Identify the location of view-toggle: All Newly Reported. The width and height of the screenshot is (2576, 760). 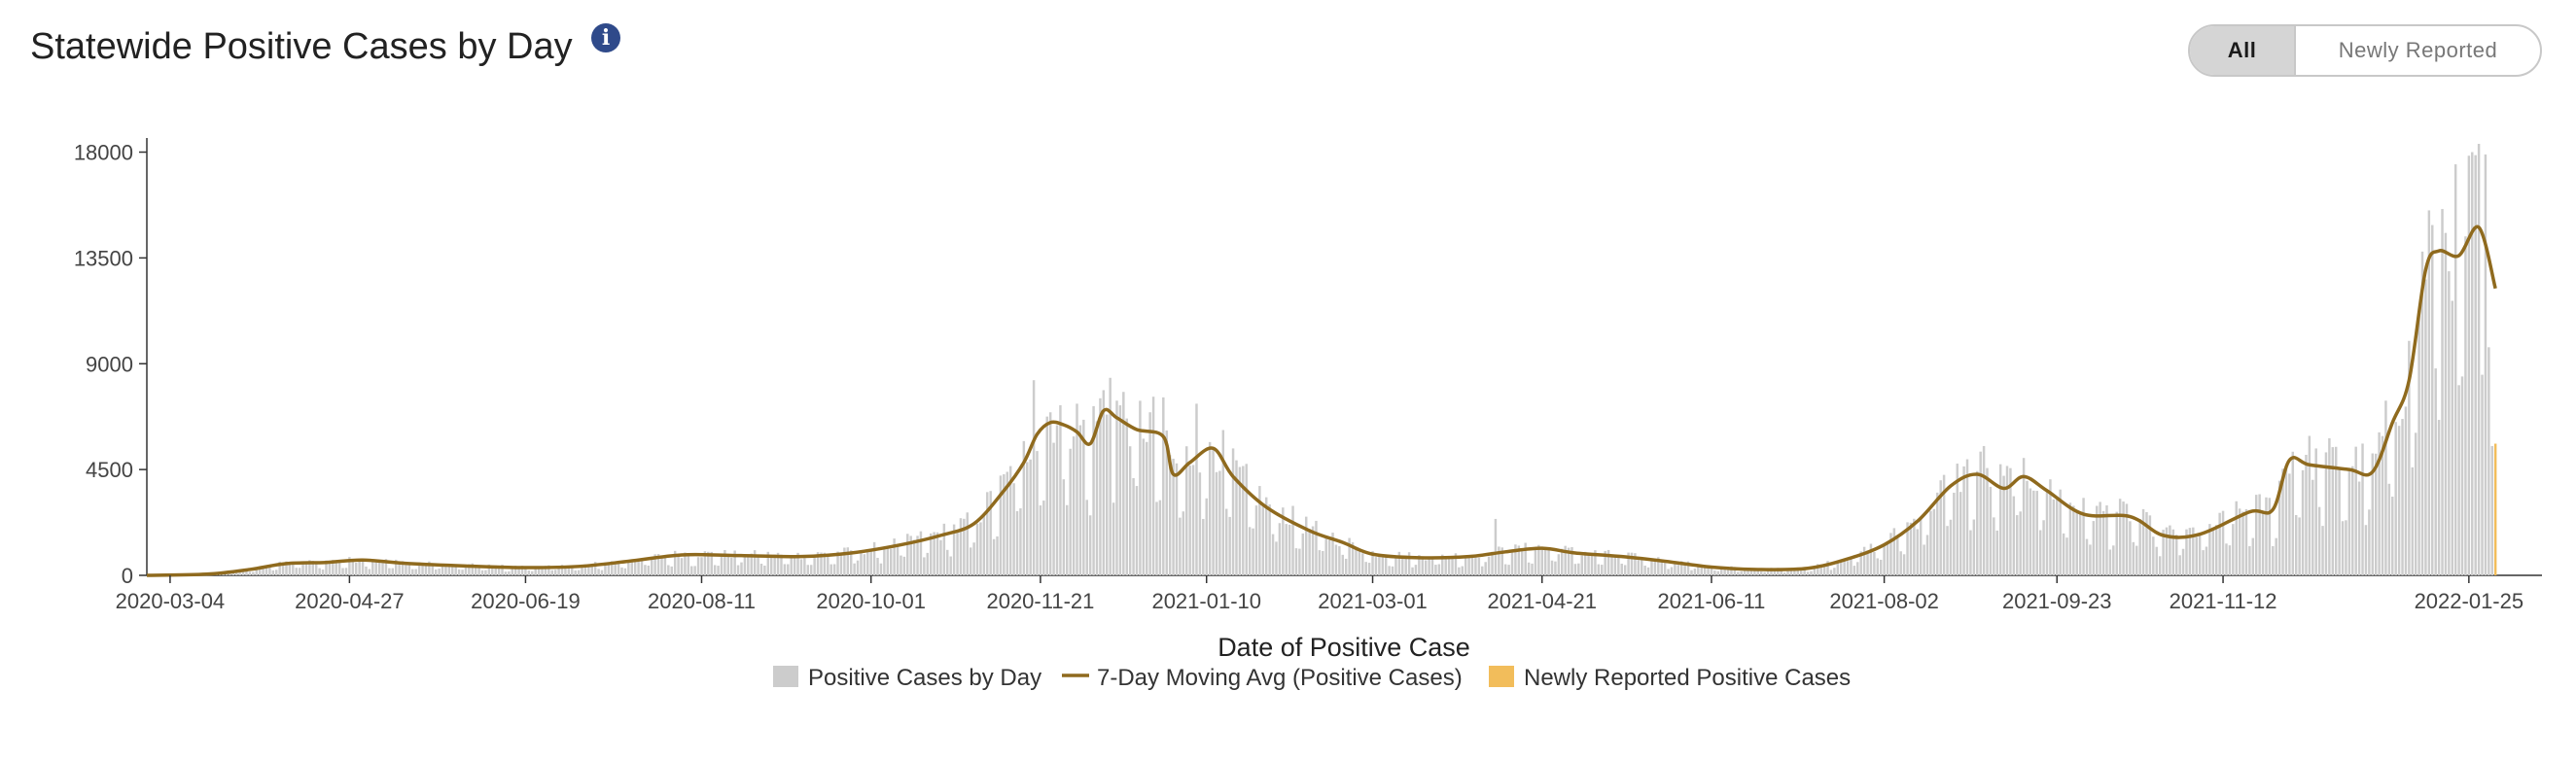
(2365, 50).